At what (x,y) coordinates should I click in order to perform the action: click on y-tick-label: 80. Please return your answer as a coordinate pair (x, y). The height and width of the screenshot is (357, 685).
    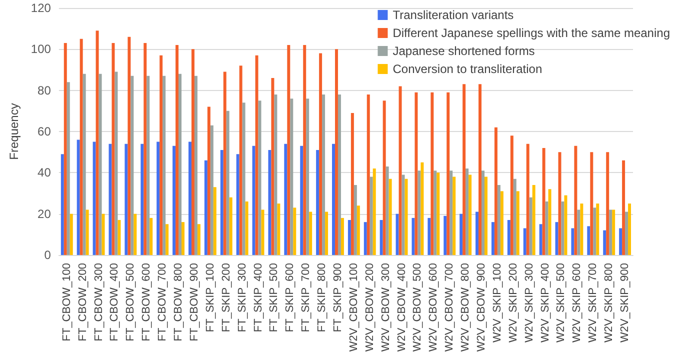
    Looking at the image, I should click on (45, 90).